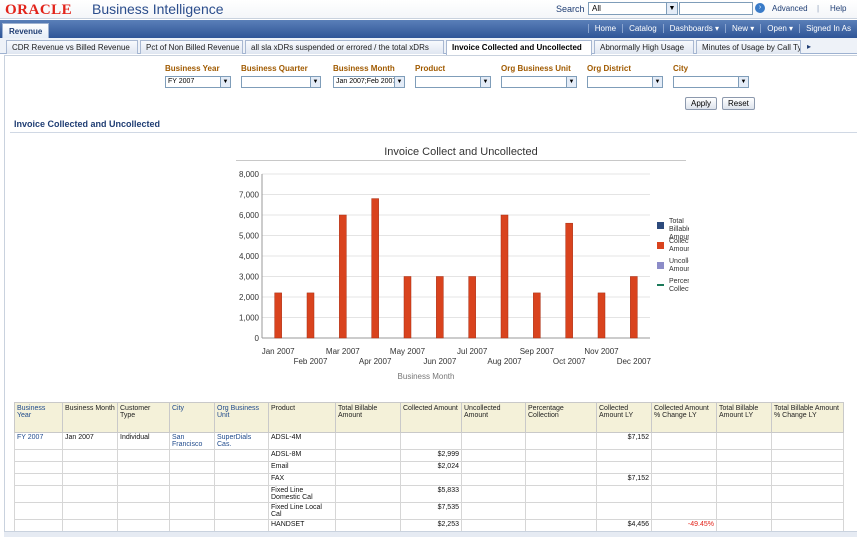 The image size is (857, 537). Describe the element at coordinates (519, 47) in the screenshot. I see `tab-invoice-collected: Invoice Collected and Uncollected` at that location.